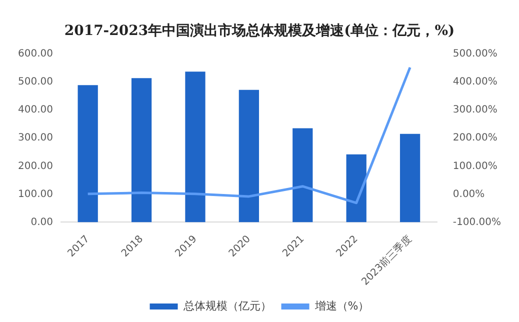  What do you see at coordinates (475, 54) in the screenshot?
I see `y2-tick-label: 500.00%` at bounding box center [475, 54].